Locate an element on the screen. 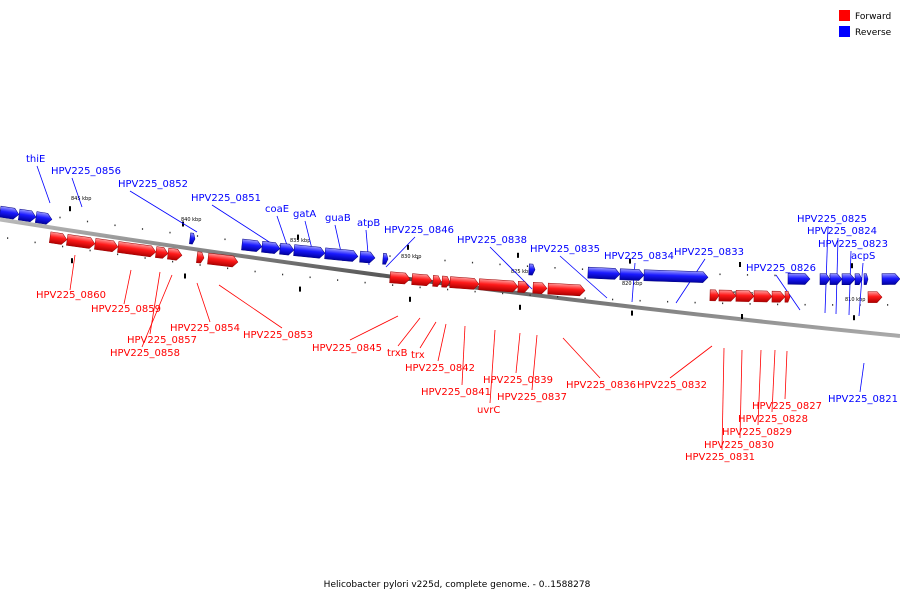  gene-label: HPV225_0838 is located at coordinates (492, 240).